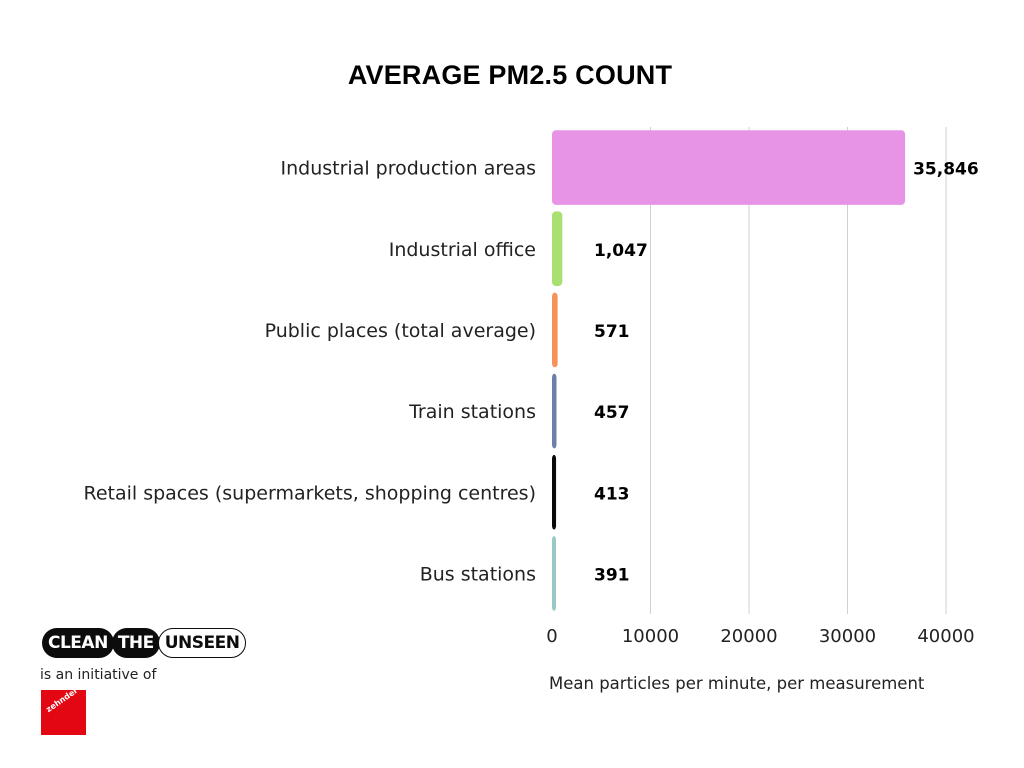 The height and width of the screenshot is (768, 1024). Describe the element at coordinates (612, 332) in the screenshot. I see `data-label: 571` at that location.